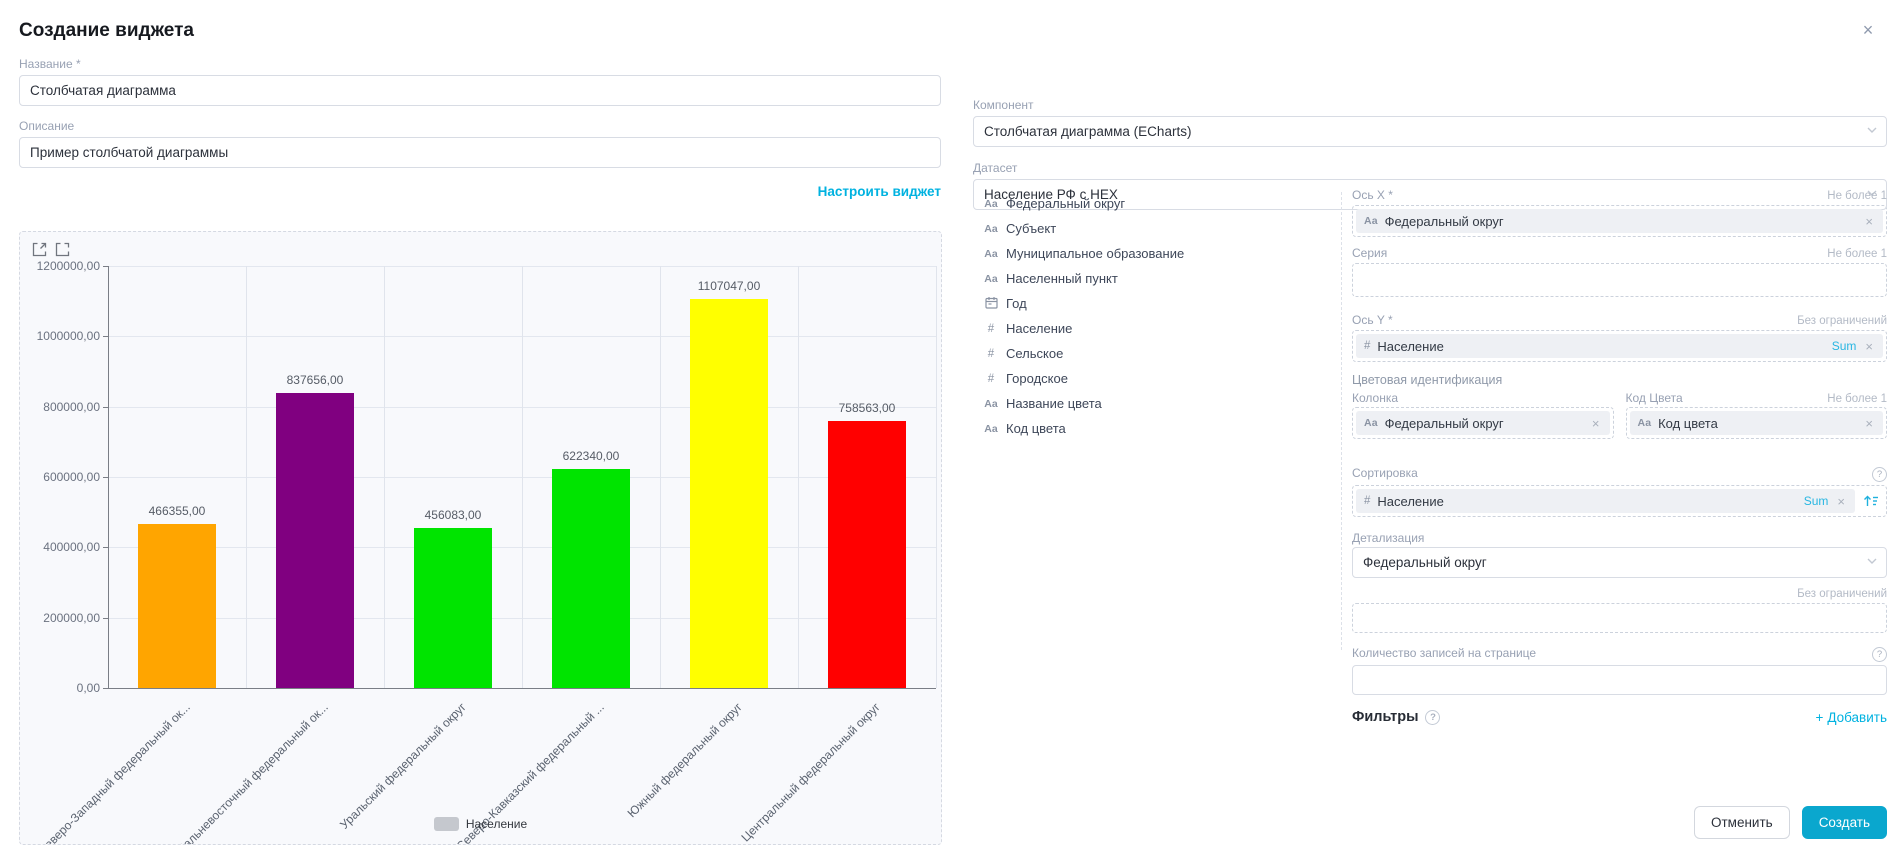 This screenshot has height=850, width=1904. I want to click on dialog-footer: Отменить Создать, so click(943, 822).